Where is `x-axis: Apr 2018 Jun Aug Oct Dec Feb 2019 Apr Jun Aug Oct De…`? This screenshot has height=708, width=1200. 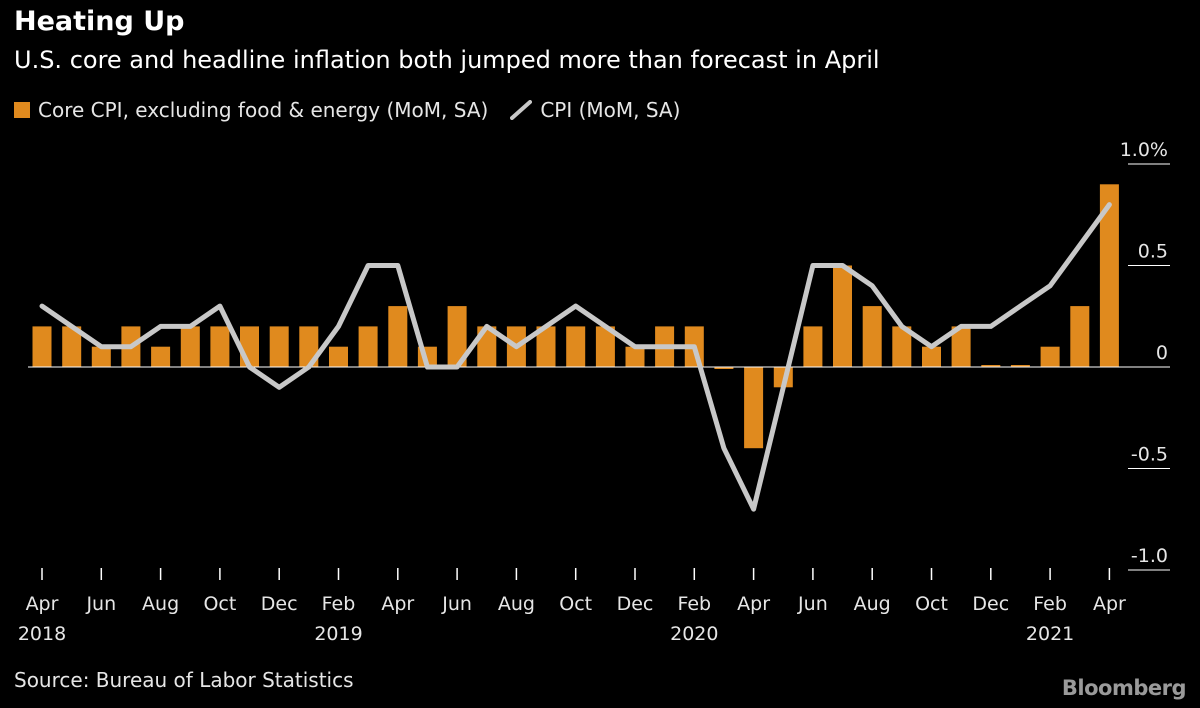
x-axis: Apr 2018 Jun Aug Oct Dec Feb 2019 Apr Jun Aug Oct De… is located at coordinates (572, 606).